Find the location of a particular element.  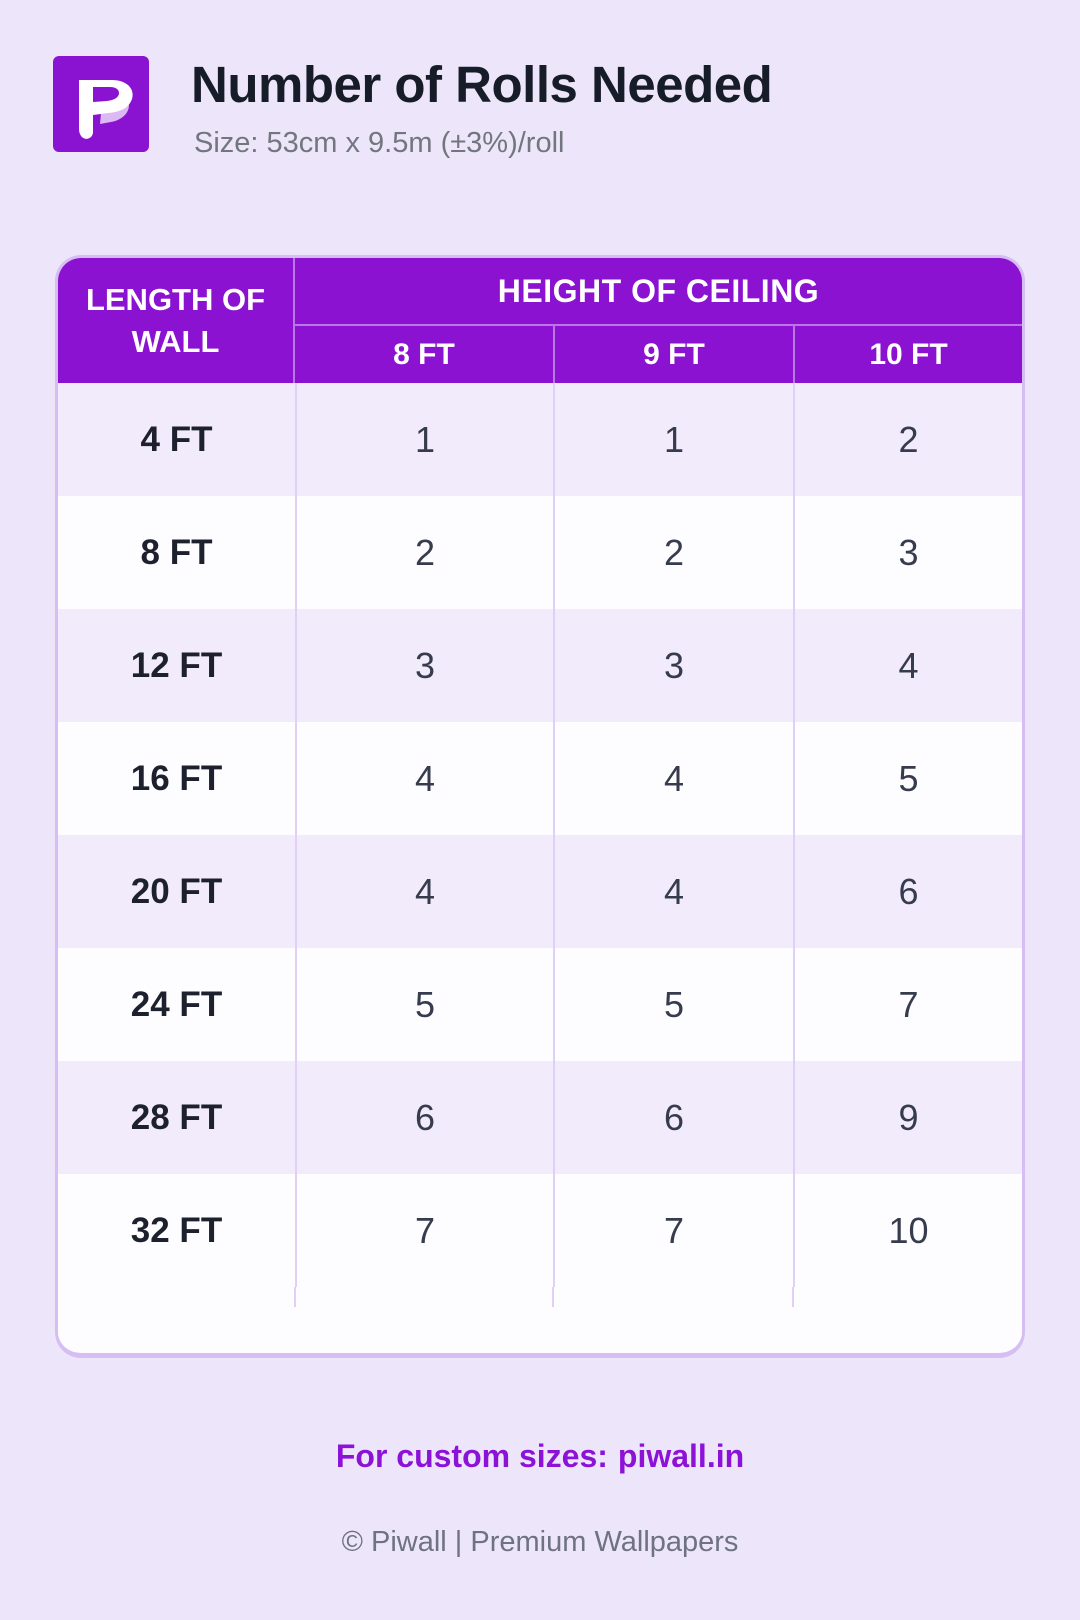

row-label: 24 FT is located at coordinates (176, 1004).